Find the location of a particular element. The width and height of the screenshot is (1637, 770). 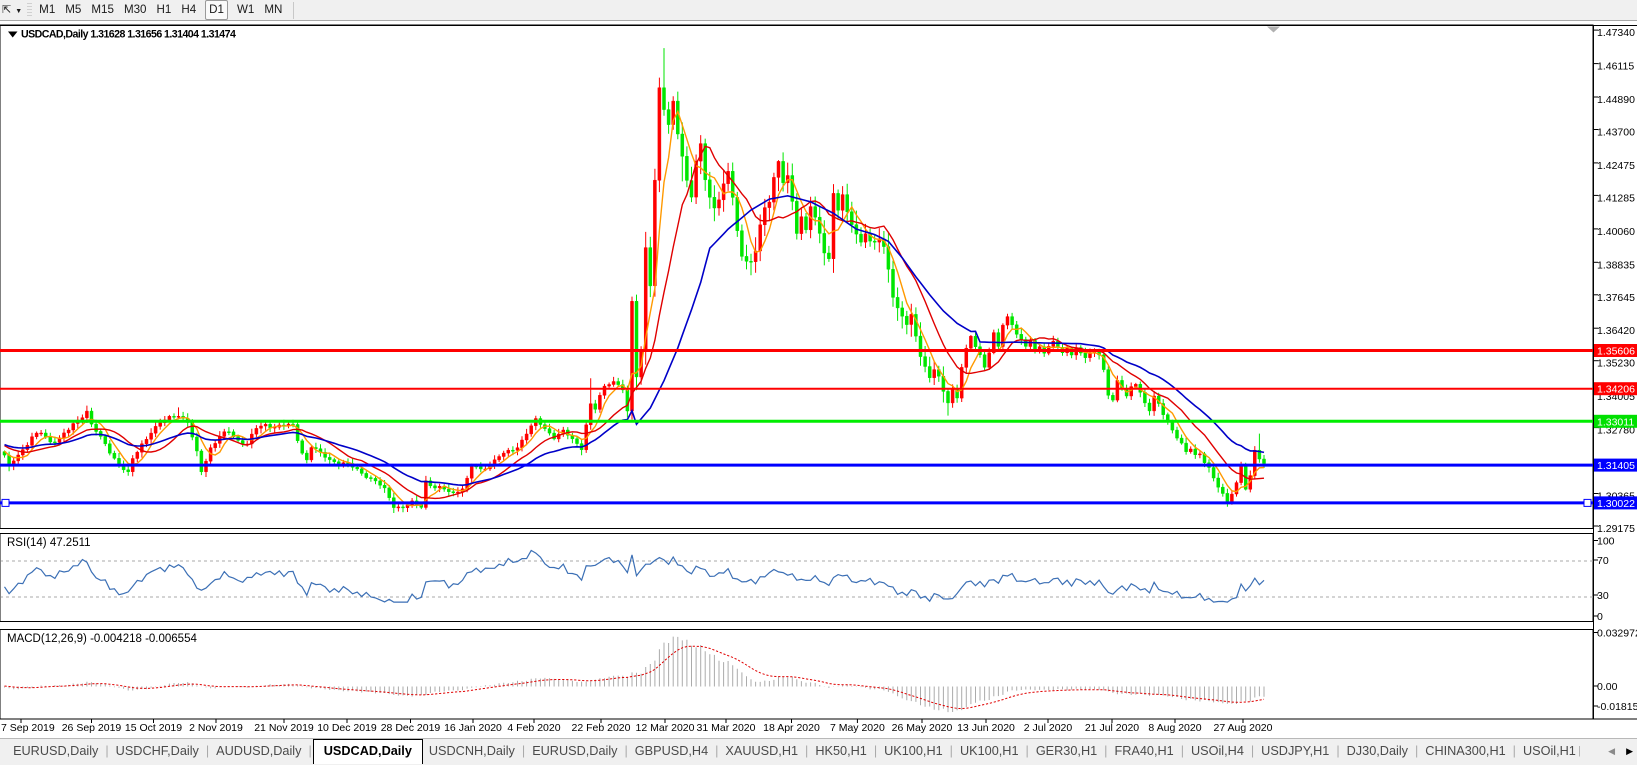

svg-text: 28 Dec 2019 is located at coordinates (411, 728).